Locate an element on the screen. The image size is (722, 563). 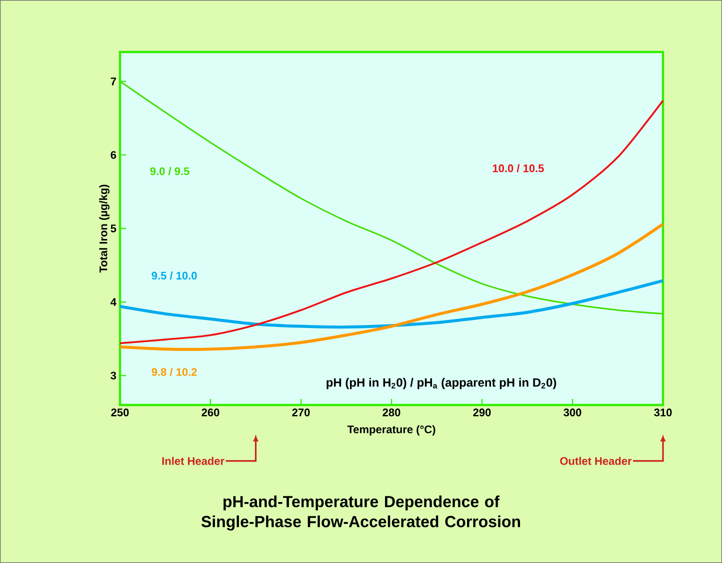
y-tick-label: 6 is located at coordinates (113, 155).